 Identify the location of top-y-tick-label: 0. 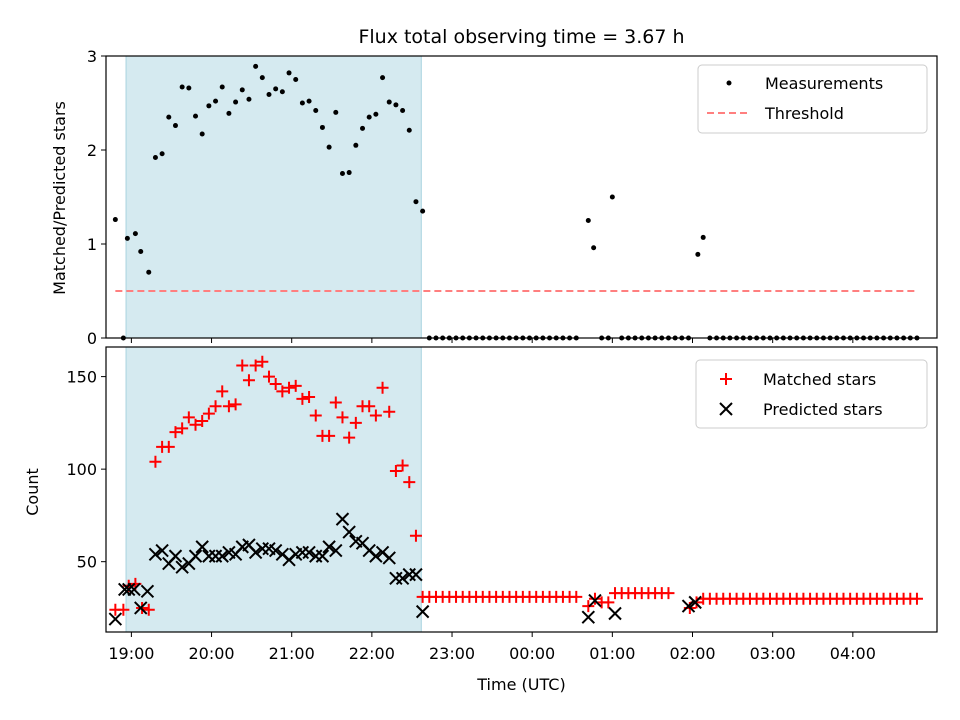
(92, 338).